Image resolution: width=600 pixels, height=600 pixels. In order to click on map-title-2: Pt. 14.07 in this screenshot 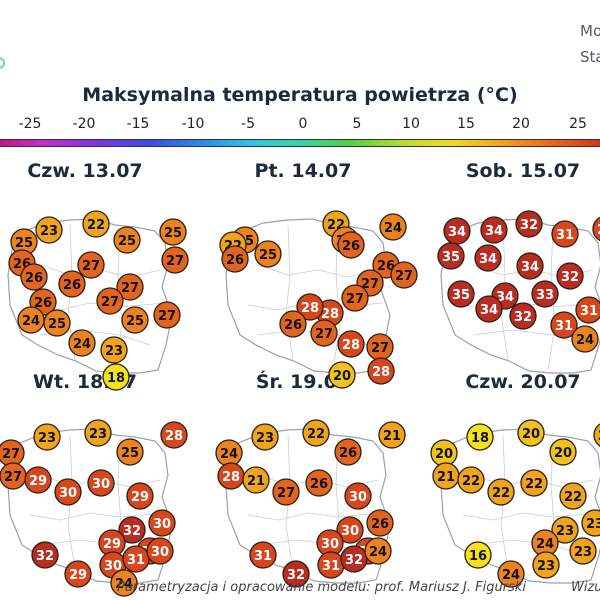, I will do `click(303, 171)`.